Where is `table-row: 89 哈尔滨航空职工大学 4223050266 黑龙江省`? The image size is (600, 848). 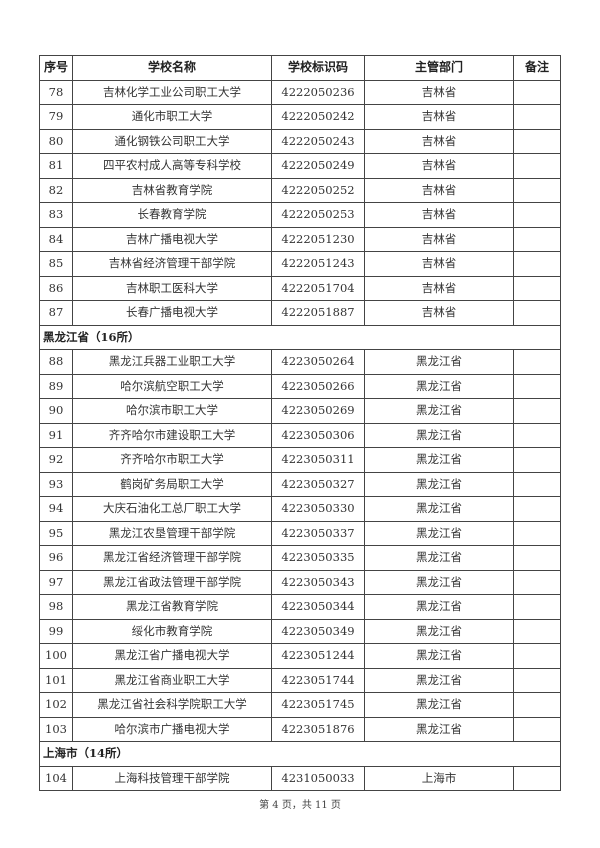 table-row: 89 哈尔滨航空职工大学 4223050266 黑龙江省 is located at coordinates (300, 386).